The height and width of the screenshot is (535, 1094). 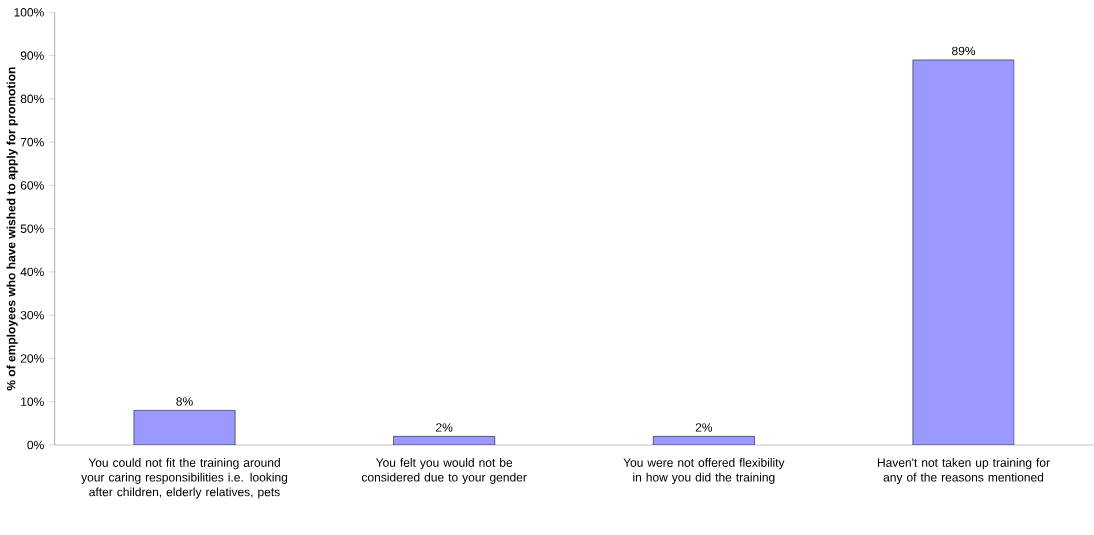 What do you see at coordinates (32, 401) in the screenshot?
I see `y-tick-label: 10%` at bounding box center [32, 401].